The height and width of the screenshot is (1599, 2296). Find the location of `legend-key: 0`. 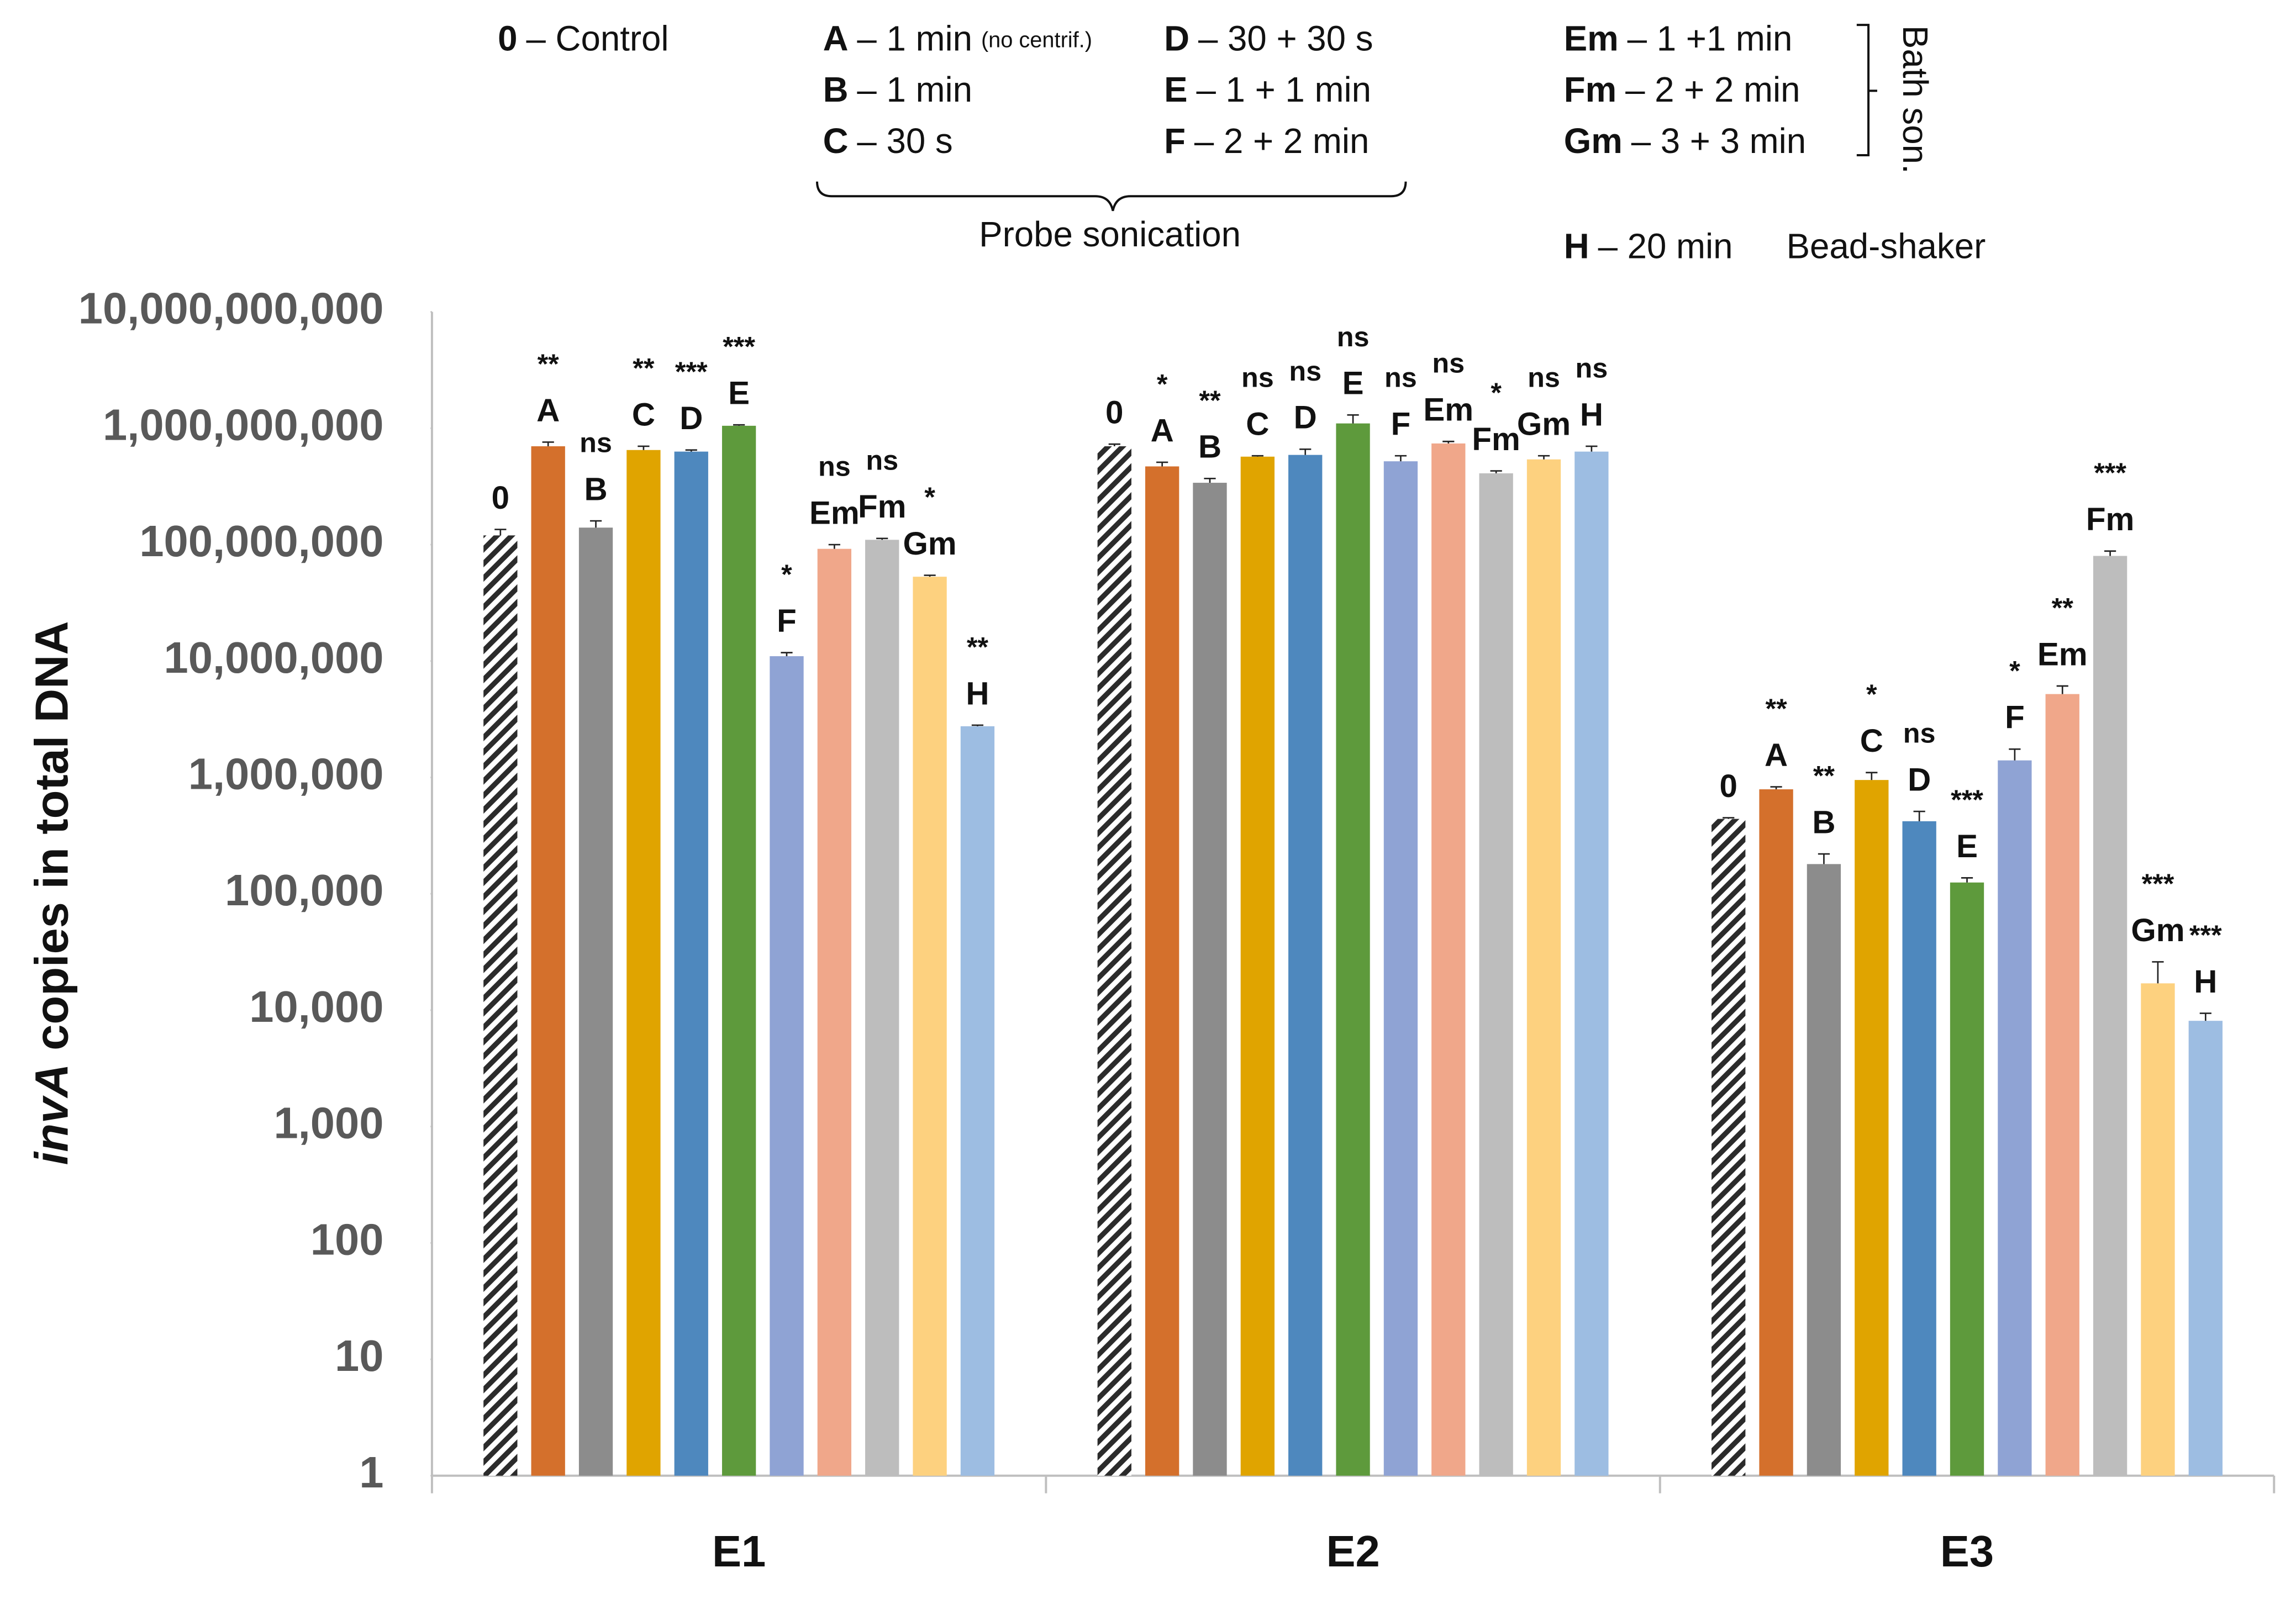

legend-key: 0 is located at coordinates (507, 38).